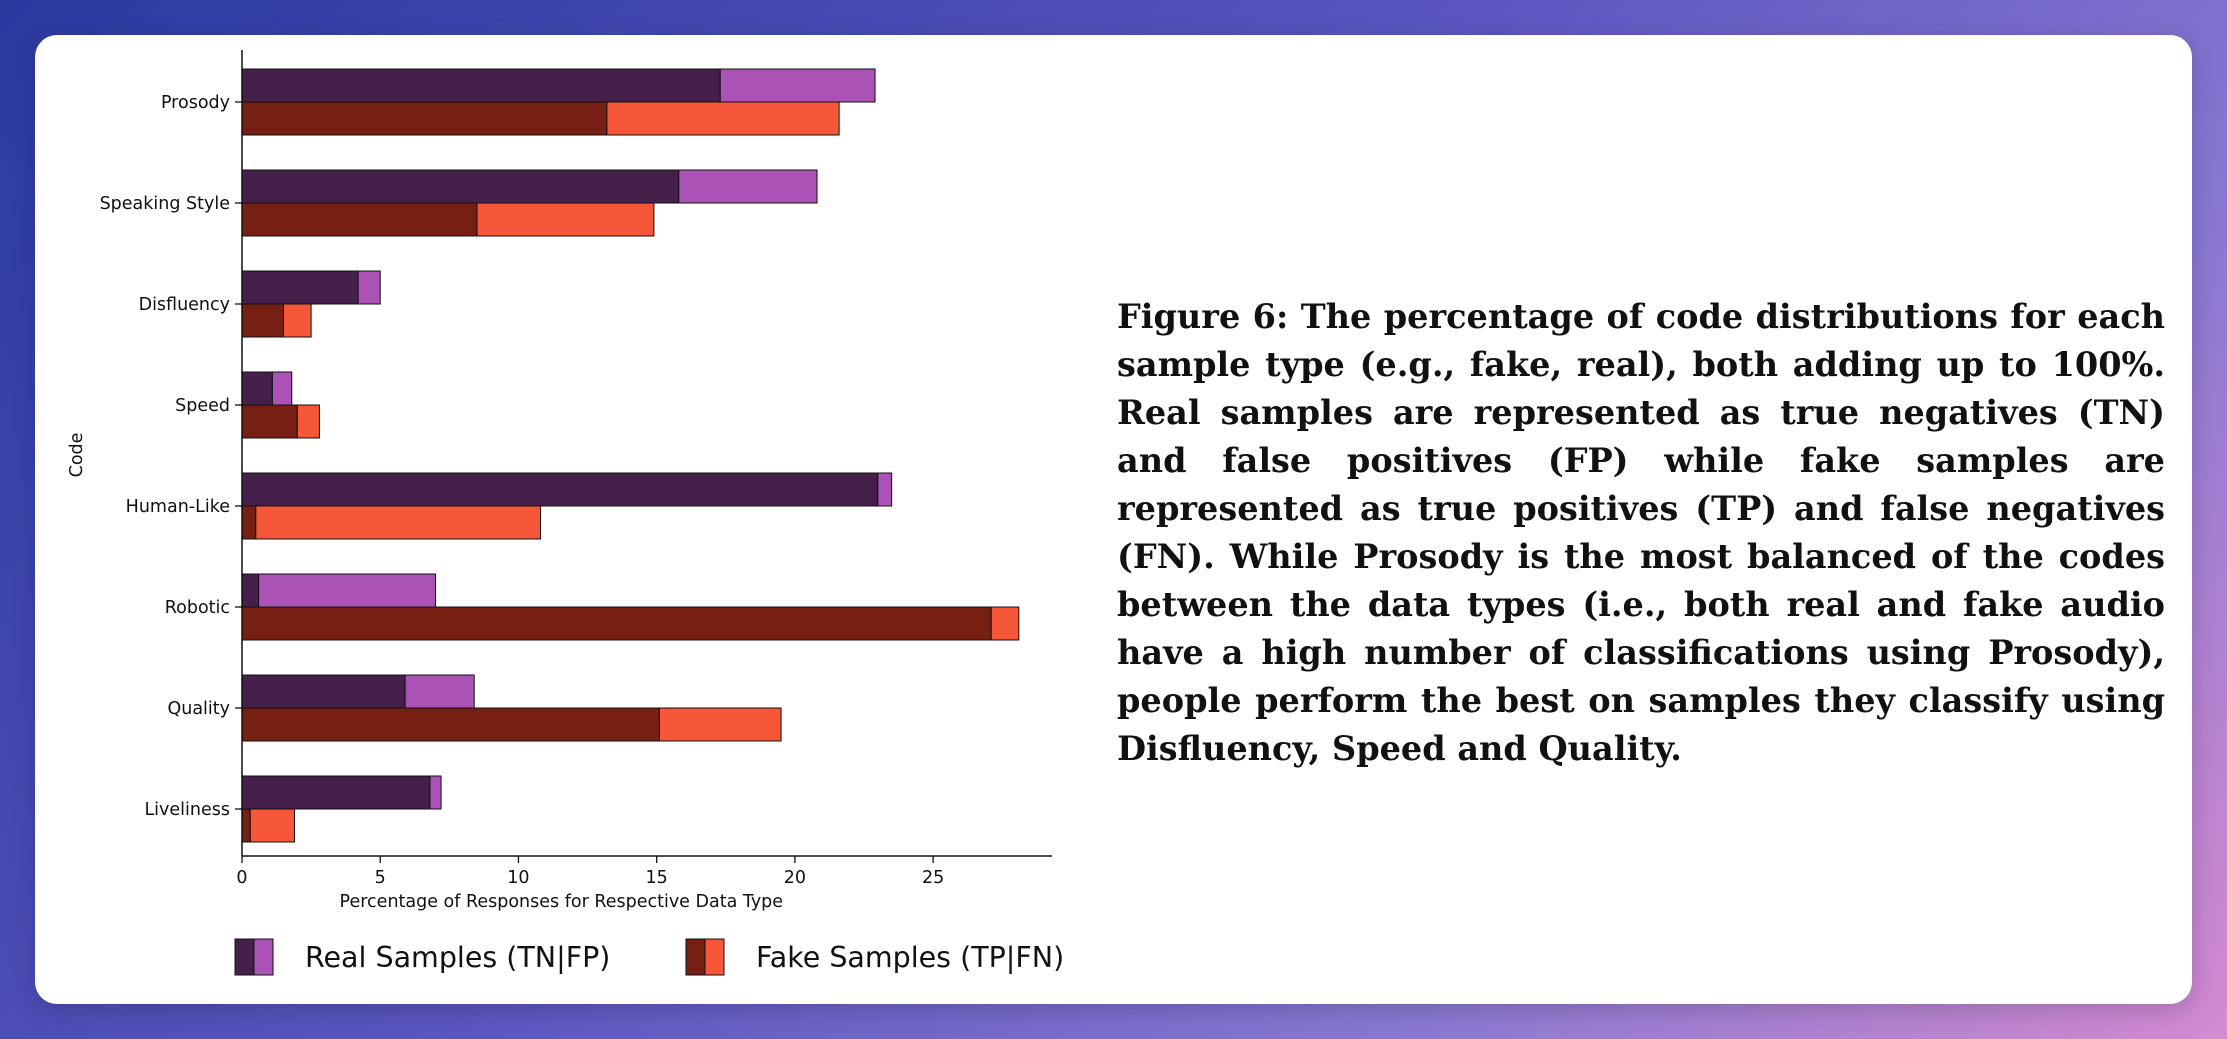  I want to click on y-tick-label: Robotic, so click(197, 608).